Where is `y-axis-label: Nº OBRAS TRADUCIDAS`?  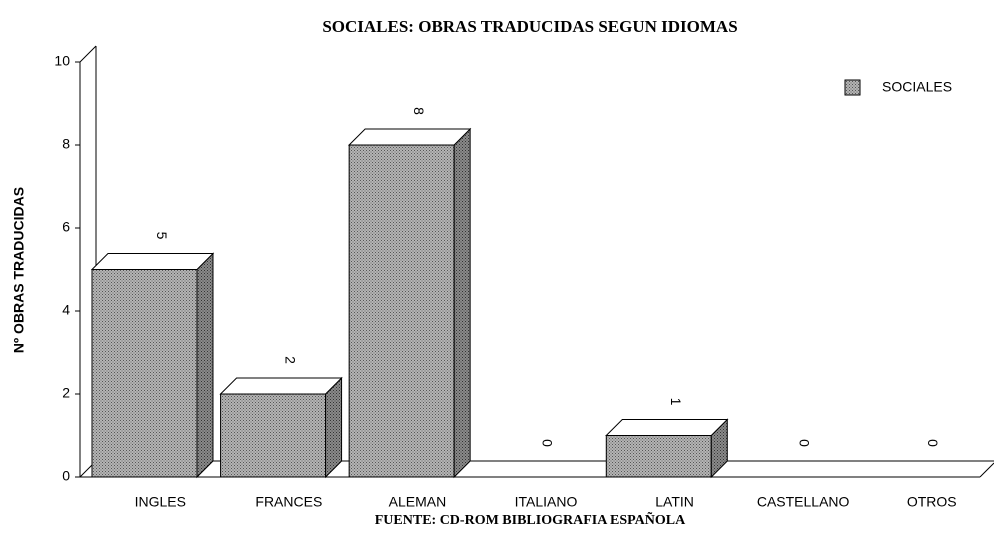 y-axis-label: Nº OBRAS TRADUCIDAS is located at coordinates (19, 270).